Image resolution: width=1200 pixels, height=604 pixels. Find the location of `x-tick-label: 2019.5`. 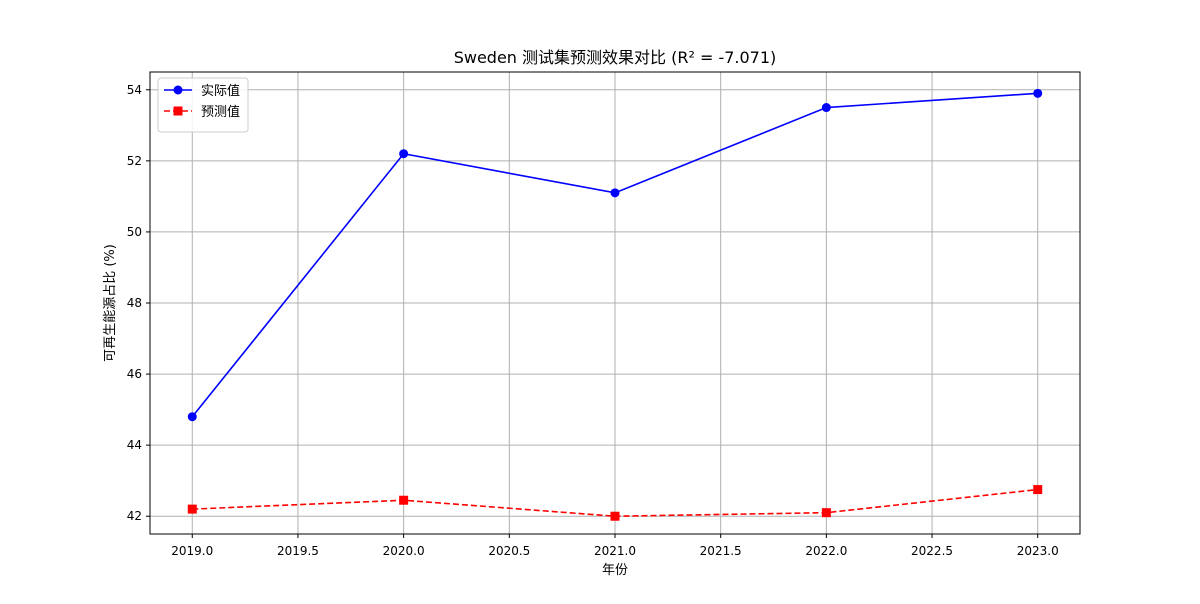

x-tick-label: 2019.5 is located at coordinates (298, 551).